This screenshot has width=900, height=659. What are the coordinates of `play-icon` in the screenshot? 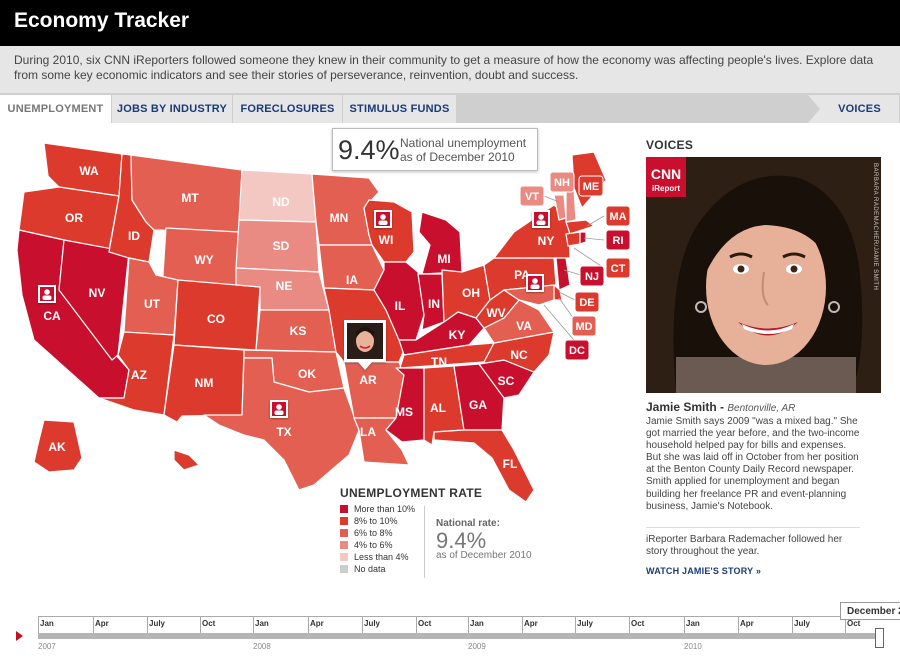 It's located at (19, 636).